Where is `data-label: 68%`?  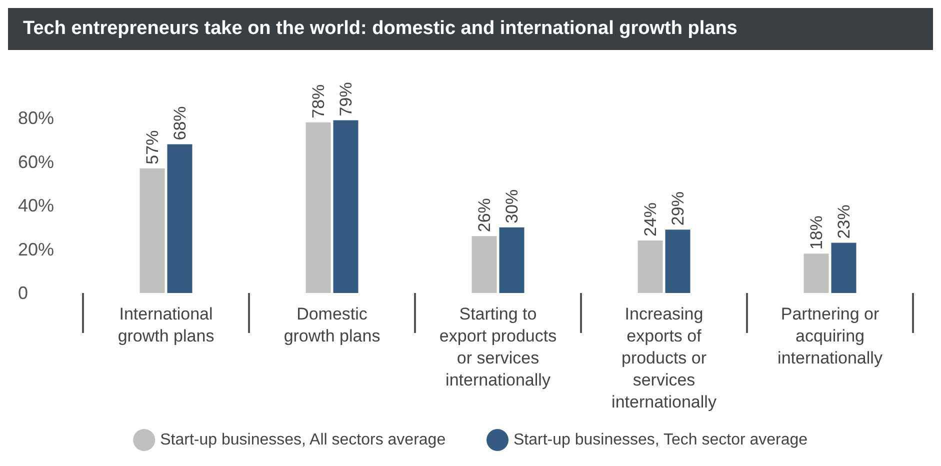 data-label: 68% is located at coordinates (180, 123).